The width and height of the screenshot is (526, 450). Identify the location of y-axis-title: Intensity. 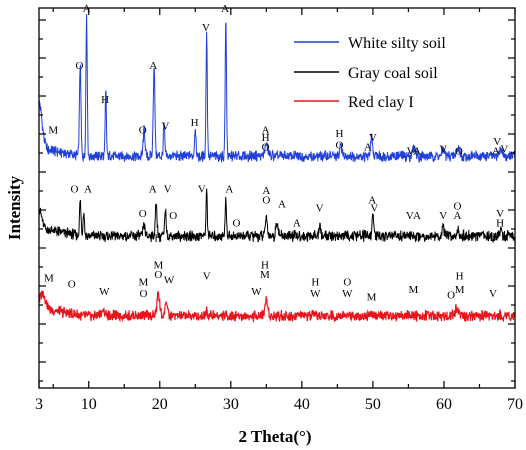
(14, 207).